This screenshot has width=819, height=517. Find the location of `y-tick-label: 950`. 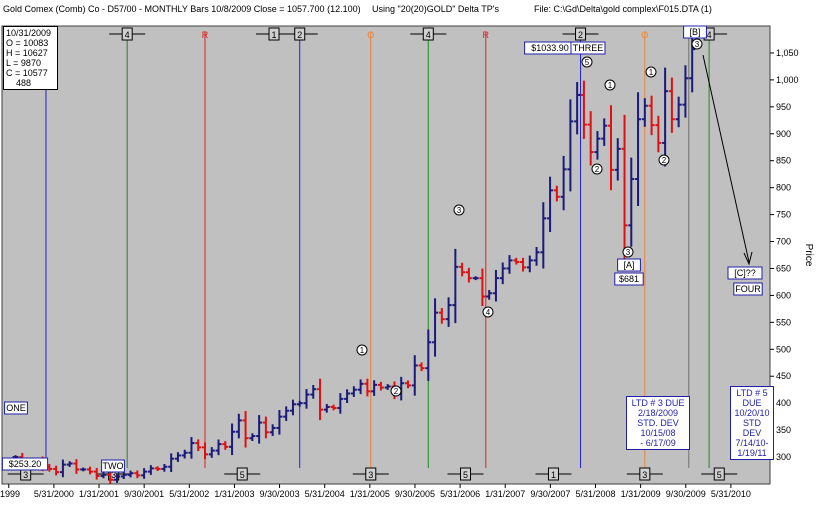

y-tick-label: 950 is located at coordinates (783, 107).